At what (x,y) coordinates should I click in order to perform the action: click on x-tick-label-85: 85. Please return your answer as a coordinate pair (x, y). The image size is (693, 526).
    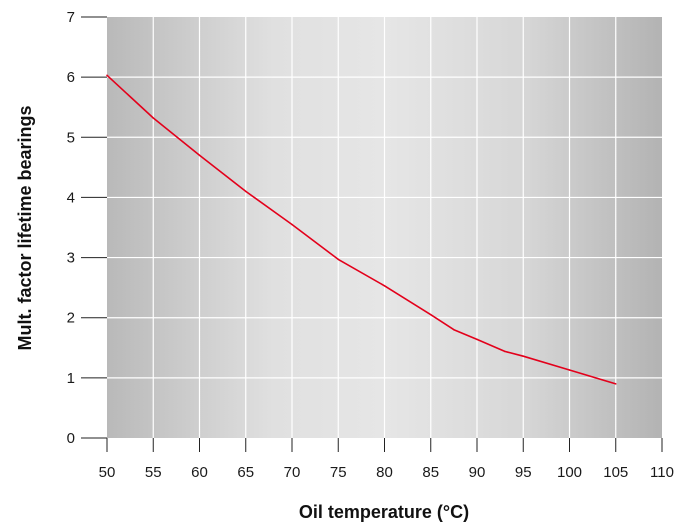
    Looking at the image, I should click on (430, 472).